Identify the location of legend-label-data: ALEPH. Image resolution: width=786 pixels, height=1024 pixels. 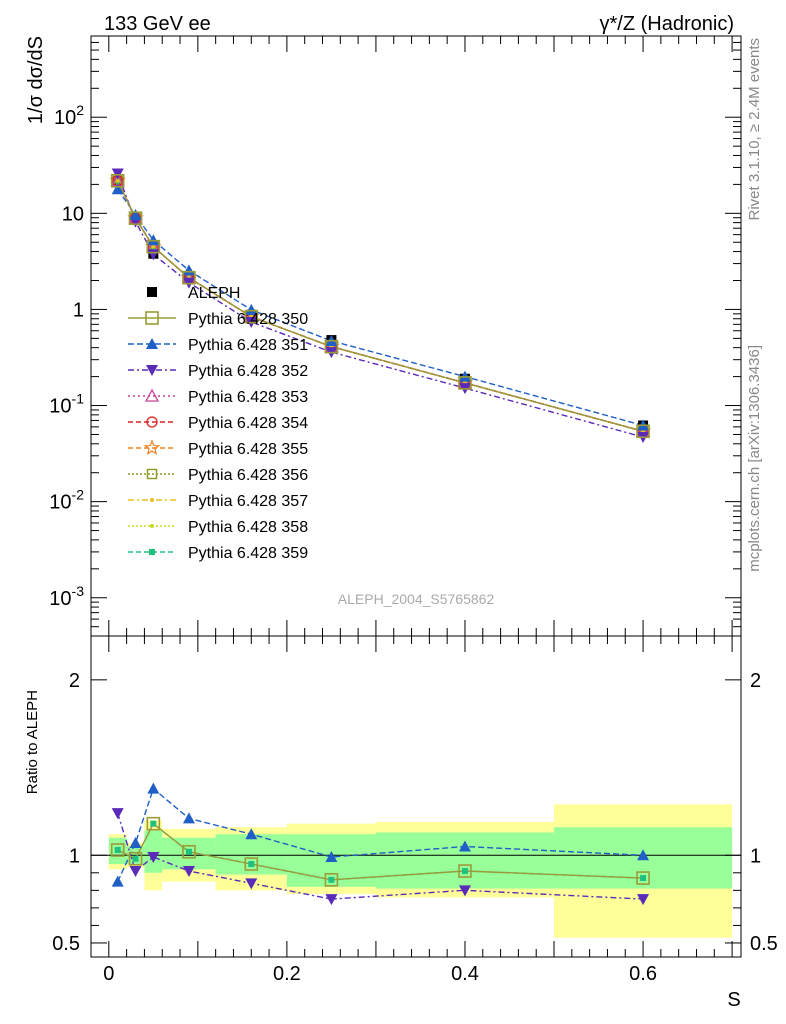
(214, 293).